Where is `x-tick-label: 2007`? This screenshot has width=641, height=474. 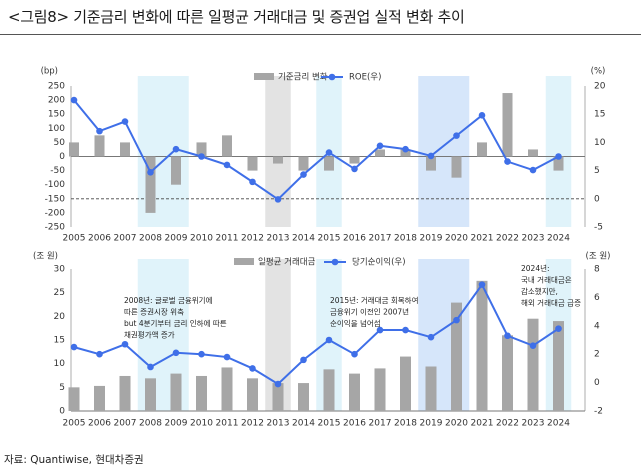 x-tick-label: 2007 is located at coordinates (125, 239).